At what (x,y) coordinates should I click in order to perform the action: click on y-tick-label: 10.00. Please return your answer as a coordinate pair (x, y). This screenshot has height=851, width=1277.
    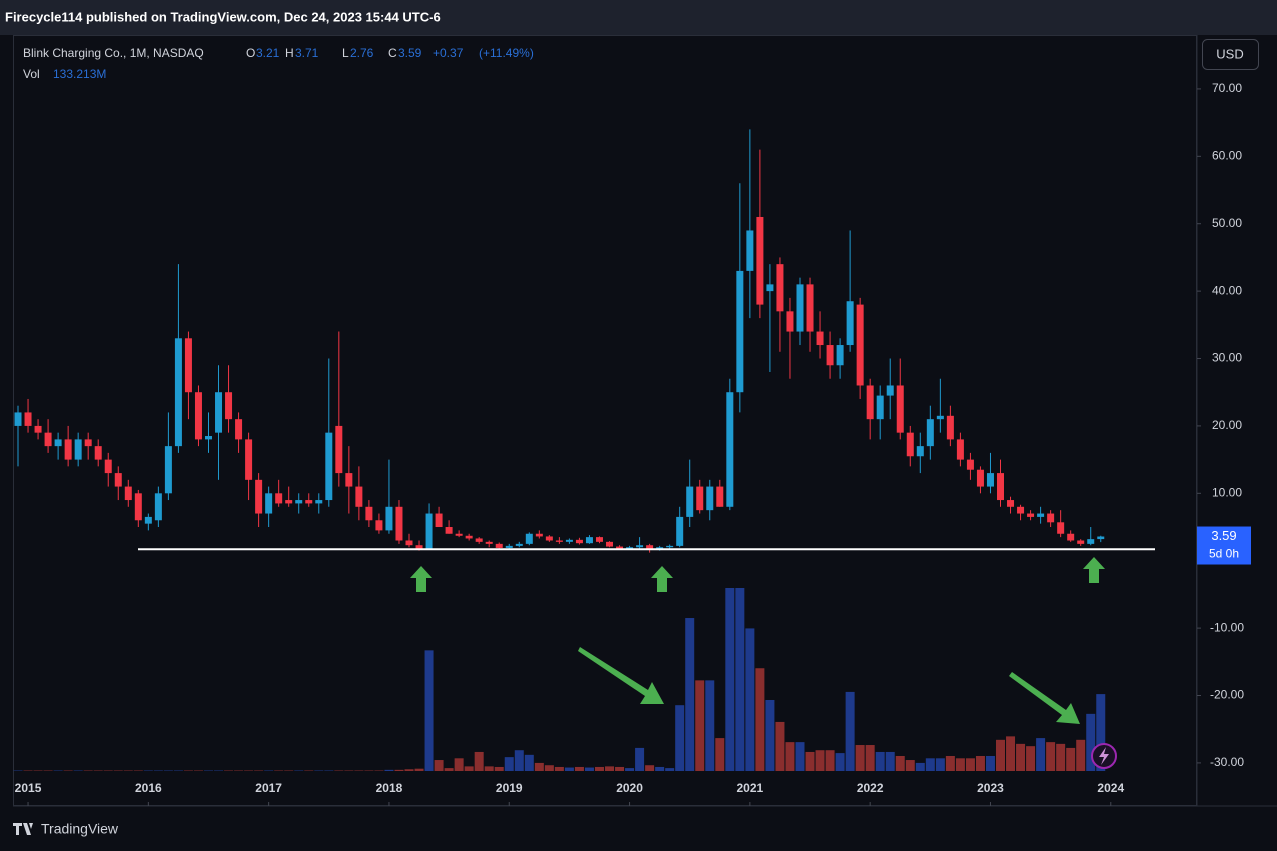
    Looking at the image, I should click on (1227, 492).